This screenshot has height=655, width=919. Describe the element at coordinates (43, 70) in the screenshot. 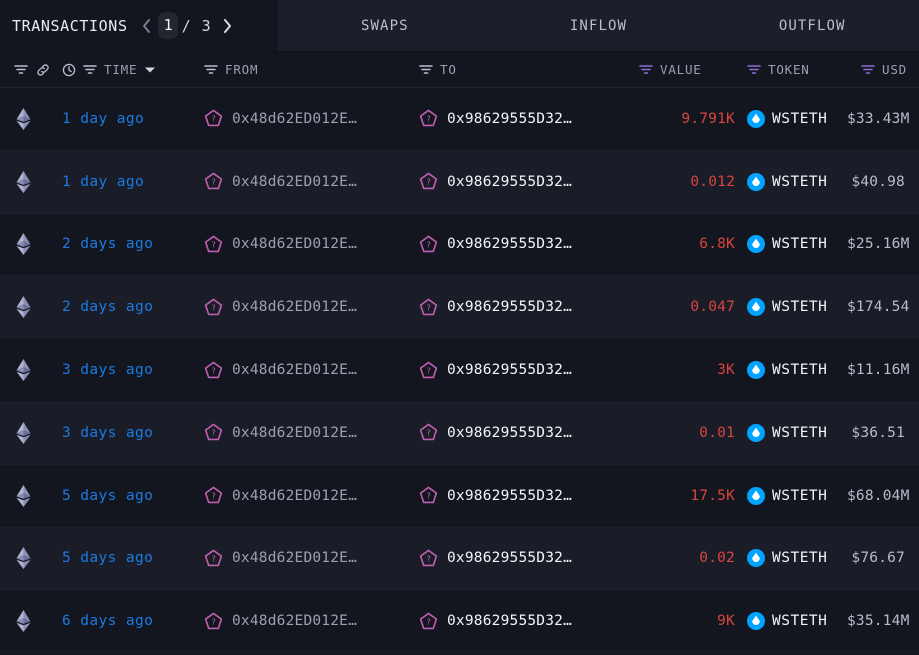

I see `chain-link-icon` at that location.